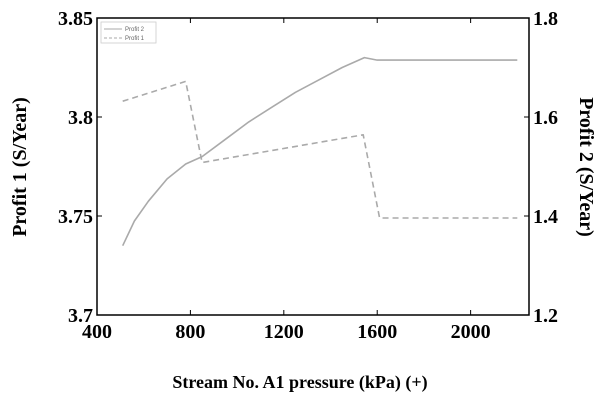 Image resolution: width=603 pixels, height=405 pixels. I want to click on legend-label-profit-2: Profit 2, so click(135, 30).